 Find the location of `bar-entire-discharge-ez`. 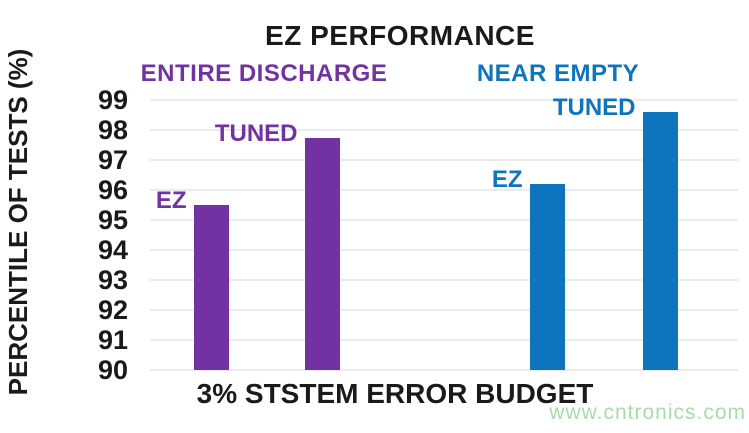

bar-entire-discharge-ez is located at coordinates (211, 287).